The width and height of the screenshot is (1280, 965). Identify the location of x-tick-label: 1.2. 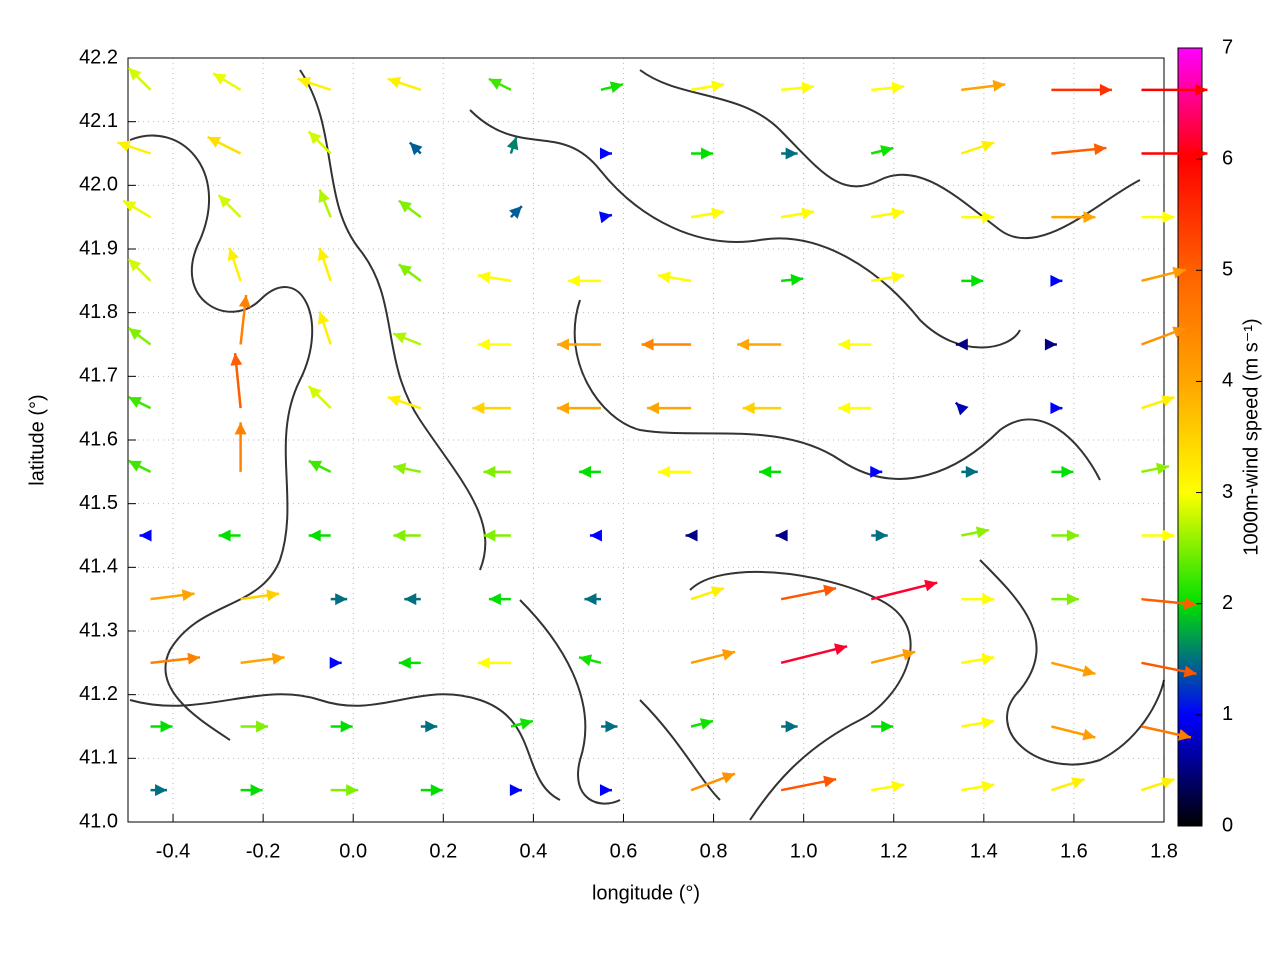
(894, 851).